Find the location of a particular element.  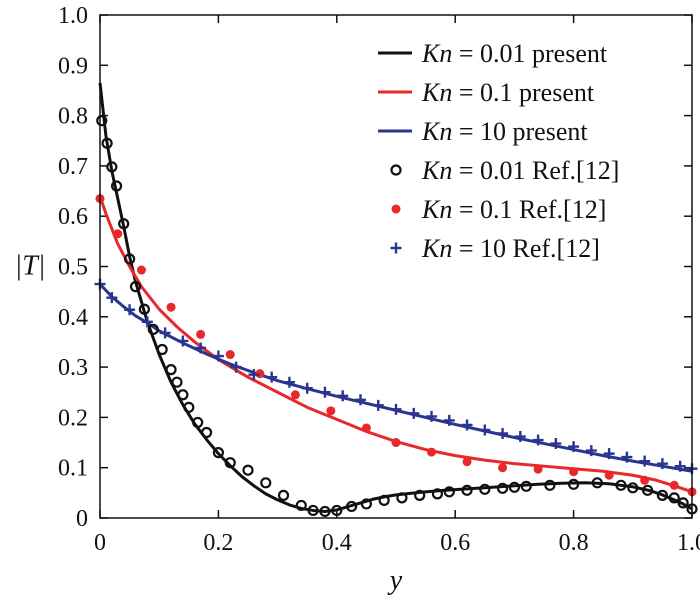

y-tick-label: 0.5 is located at coordinates (73, 268).